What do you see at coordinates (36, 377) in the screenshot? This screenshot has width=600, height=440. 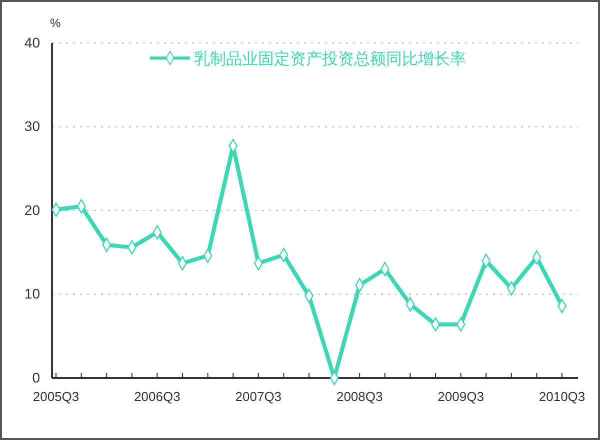 I see `y-tick-label: 0` at bounding box center [36, 377].